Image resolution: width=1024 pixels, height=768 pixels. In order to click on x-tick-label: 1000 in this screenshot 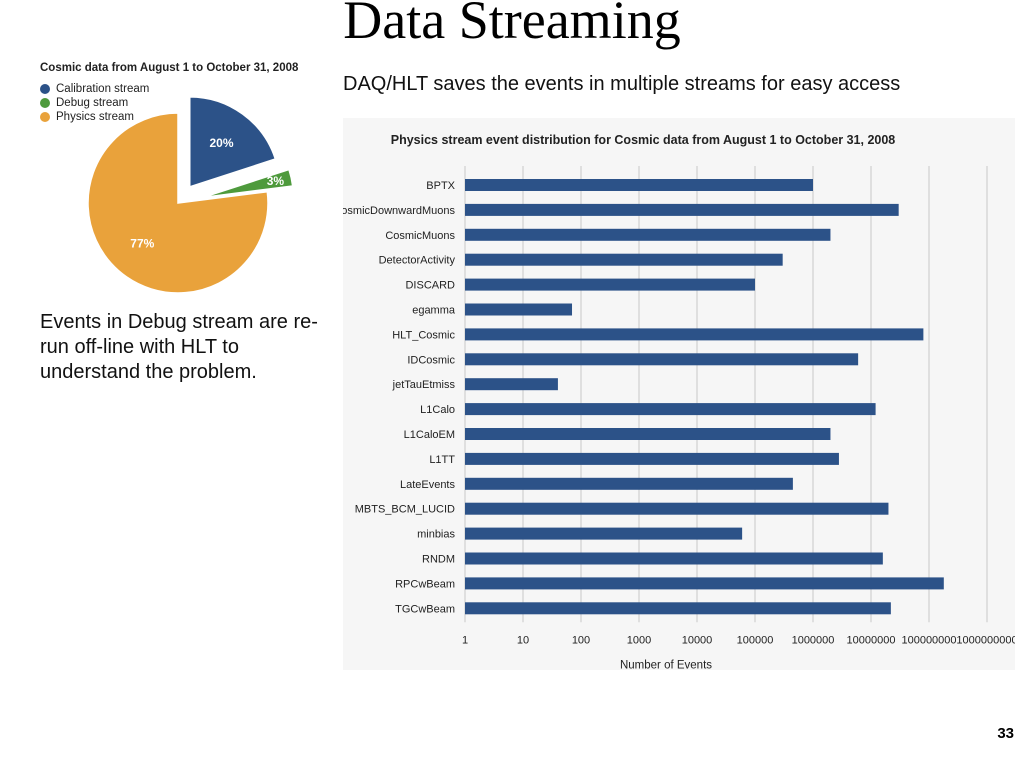, I will do `click(639, 640)`.